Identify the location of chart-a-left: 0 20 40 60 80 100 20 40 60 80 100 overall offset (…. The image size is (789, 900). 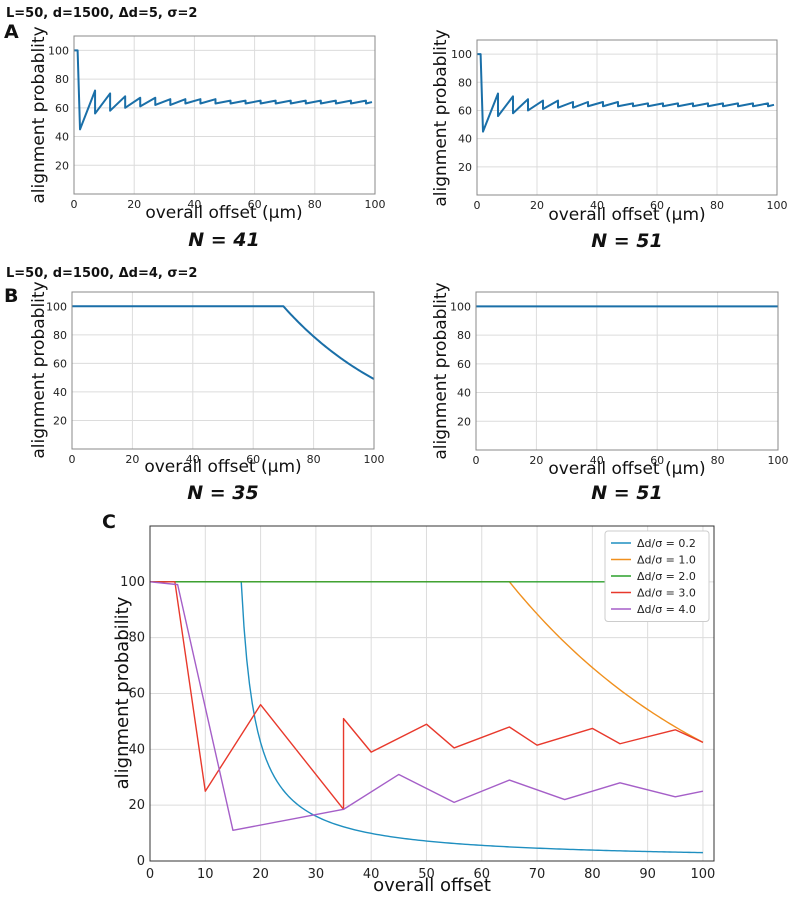
(207, 138).